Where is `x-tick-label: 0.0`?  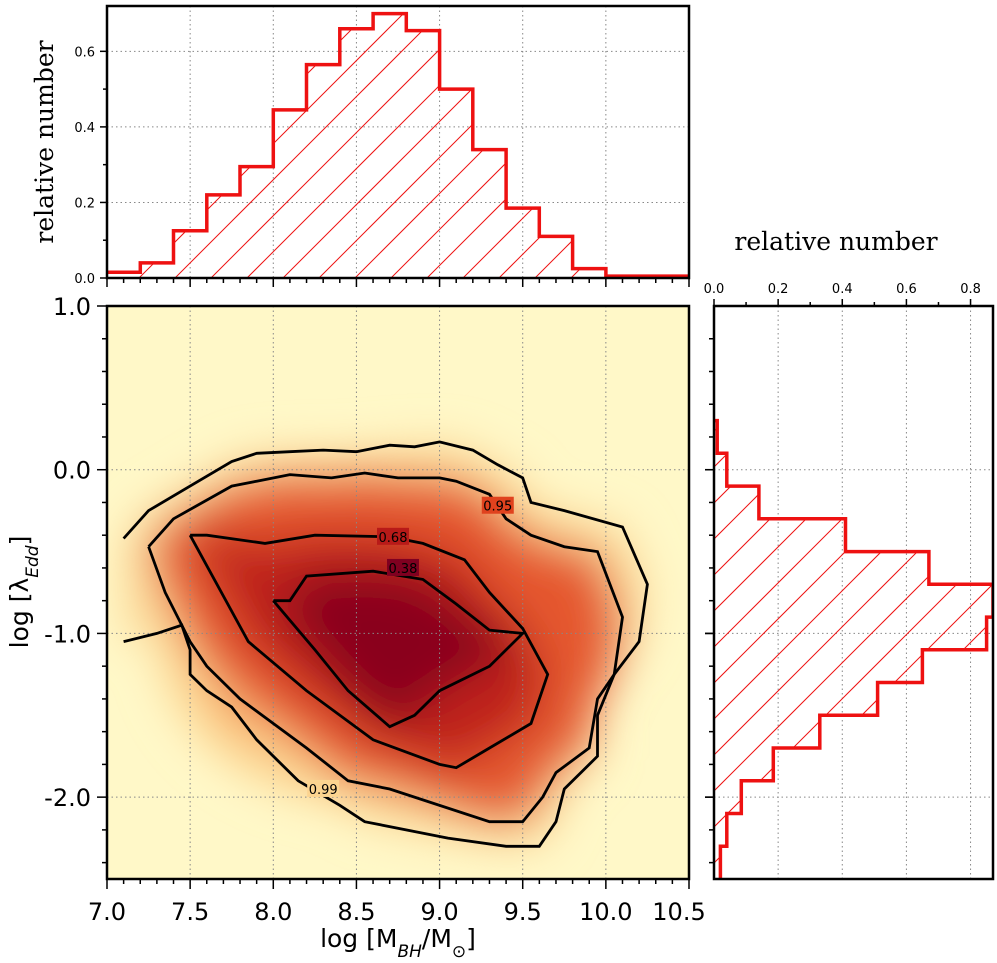 x-tick-label: 0.0 is located at coordinates (714, 289).